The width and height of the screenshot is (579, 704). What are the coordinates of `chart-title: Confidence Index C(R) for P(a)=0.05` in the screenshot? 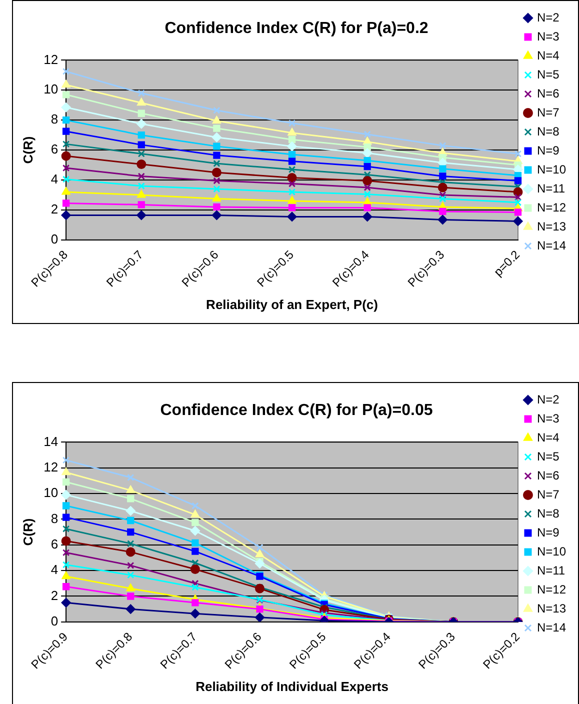 It's located at (296, 411).